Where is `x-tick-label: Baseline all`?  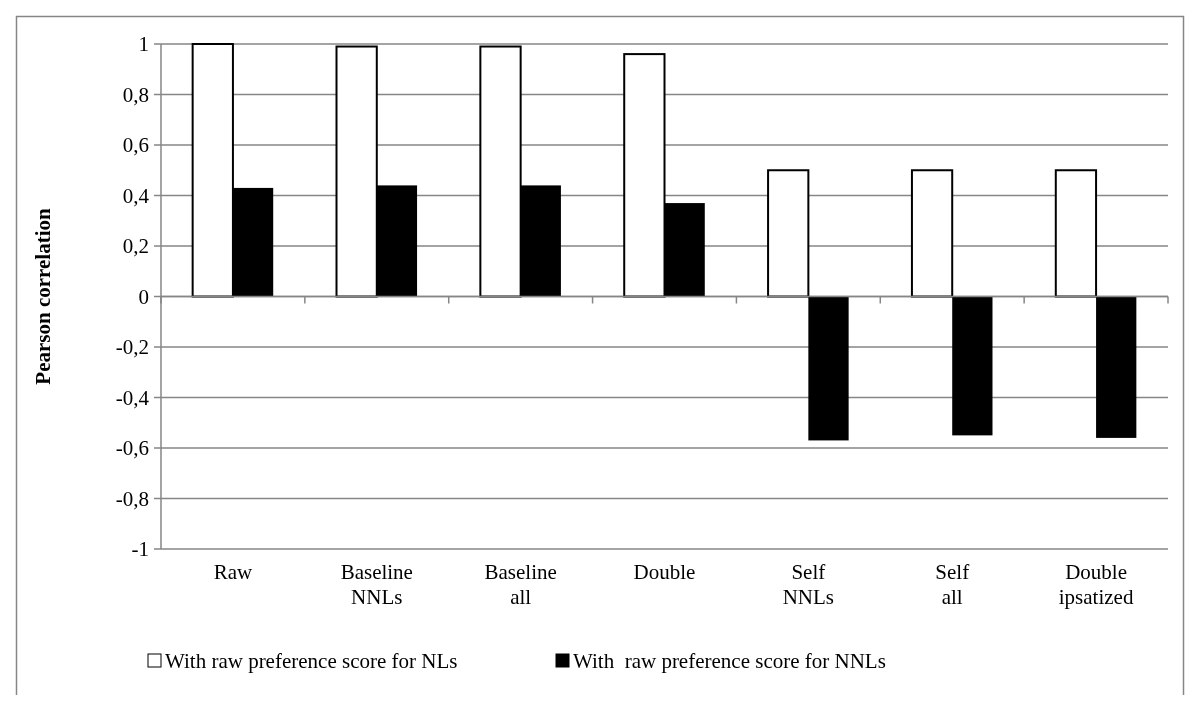 x-tick-label: Baseline all is located at coordinates (520, 584).